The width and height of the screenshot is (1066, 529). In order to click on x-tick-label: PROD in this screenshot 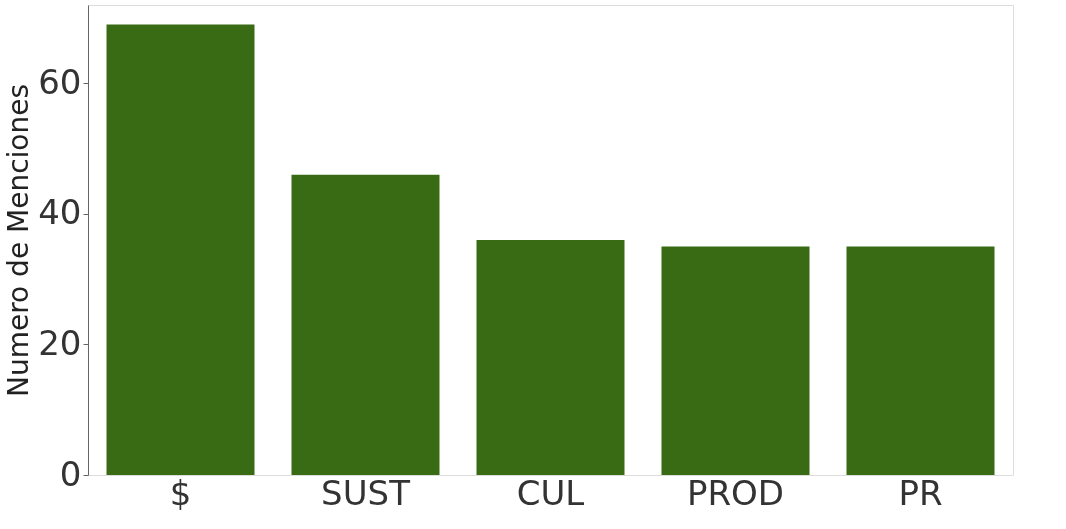, I will do `click(735, 492)`.